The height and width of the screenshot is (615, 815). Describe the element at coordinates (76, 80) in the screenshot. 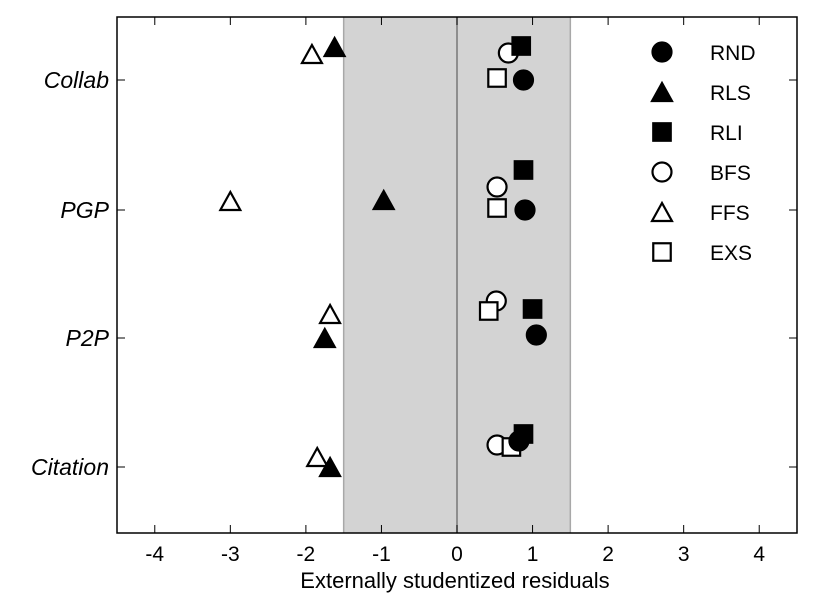

I see `category-label: Collab` at that location.